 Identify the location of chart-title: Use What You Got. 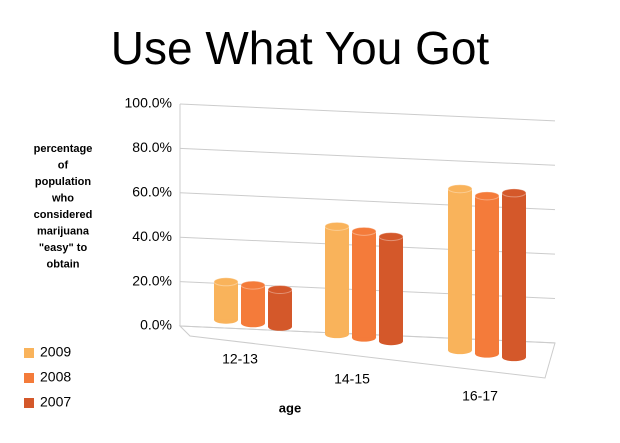
(300, 48).